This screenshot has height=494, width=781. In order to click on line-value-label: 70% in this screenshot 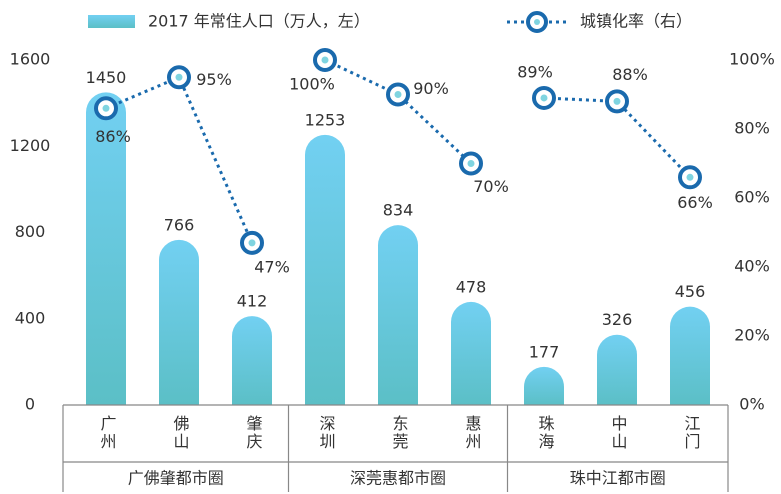, I will do `click(491, 186)`.